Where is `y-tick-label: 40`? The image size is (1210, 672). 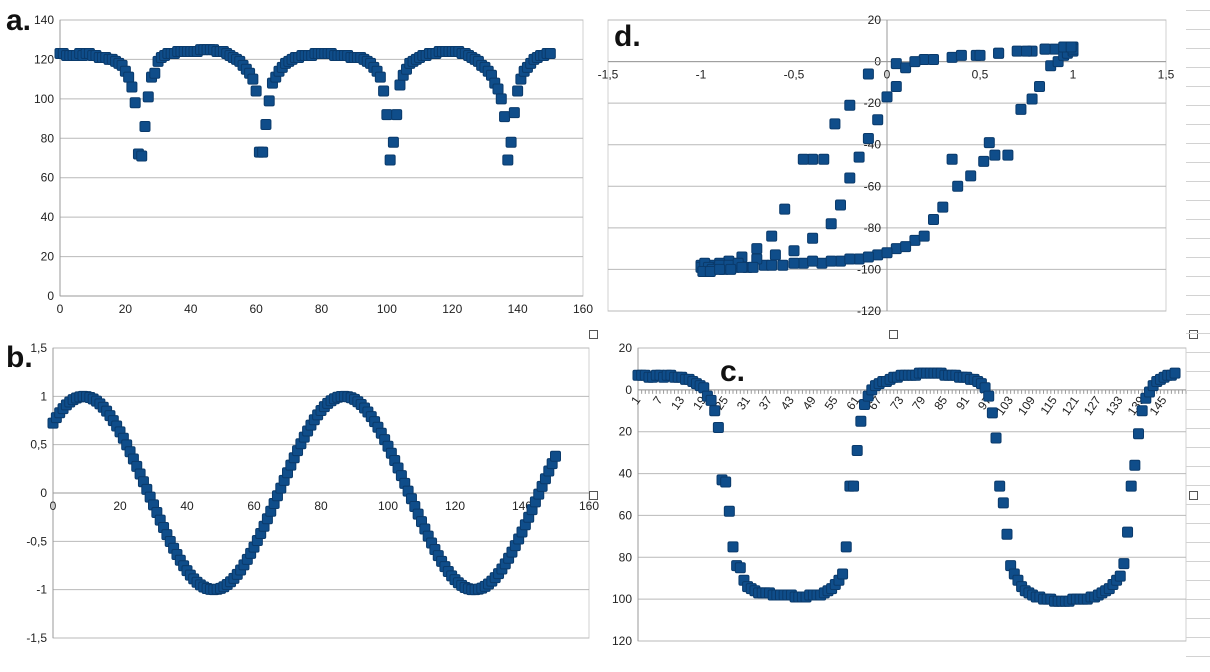
y-tick-label: 40 is located at coordinates (48, 217).